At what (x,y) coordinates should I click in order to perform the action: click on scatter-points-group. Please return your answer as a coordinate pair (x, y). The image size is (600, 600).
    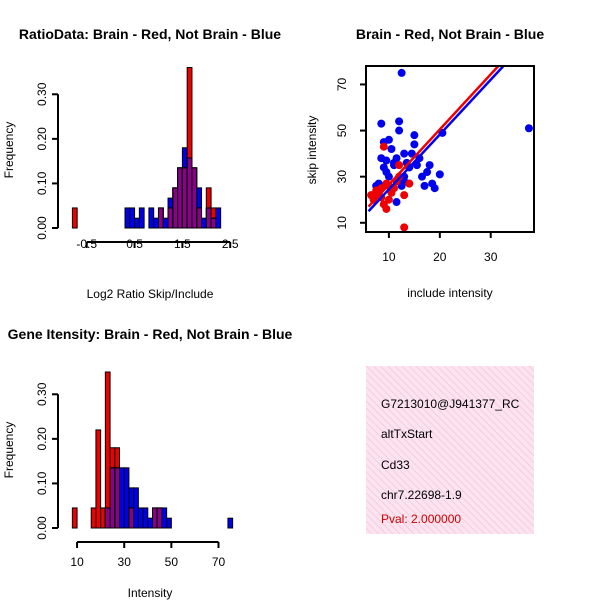
    Looking at the image, I should click on (450, 149).